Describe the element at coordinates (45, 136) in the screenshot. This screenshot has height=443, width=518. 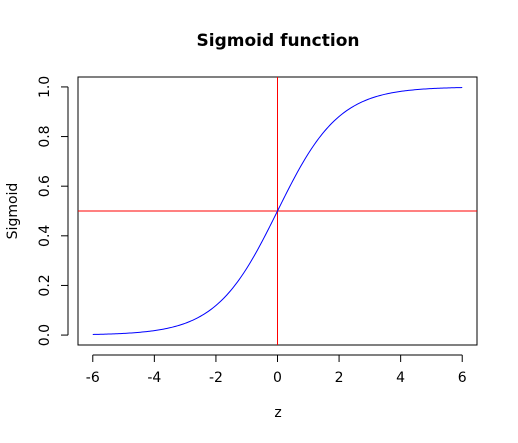
I see `y-tick-label: 0.8` at that location.